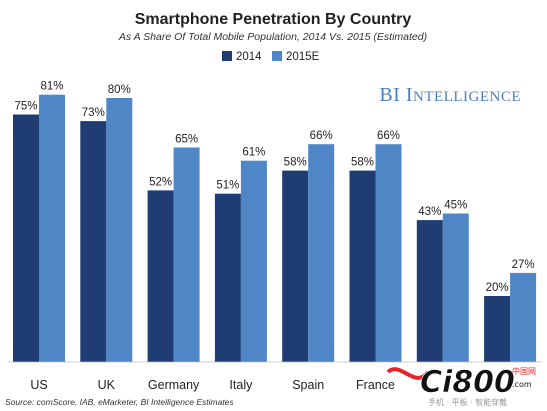 This screenshot has height=411, width=547. Describe the element at coordinates (523, 265) in the screenshot. I see `value-label: 27%` at that location.